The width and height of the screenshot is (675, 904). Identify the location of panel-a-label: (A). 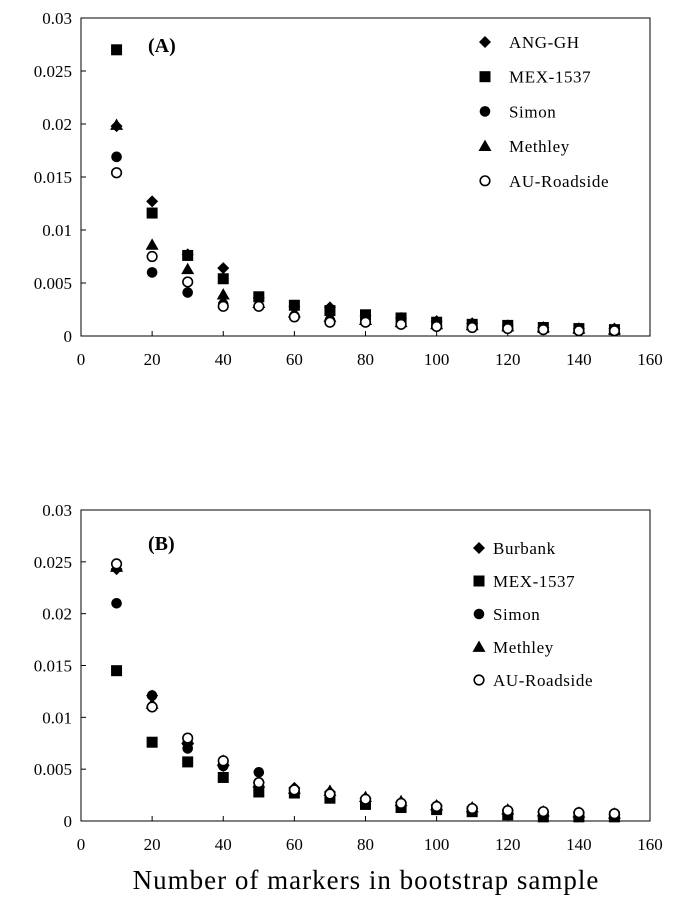
(162, 46).